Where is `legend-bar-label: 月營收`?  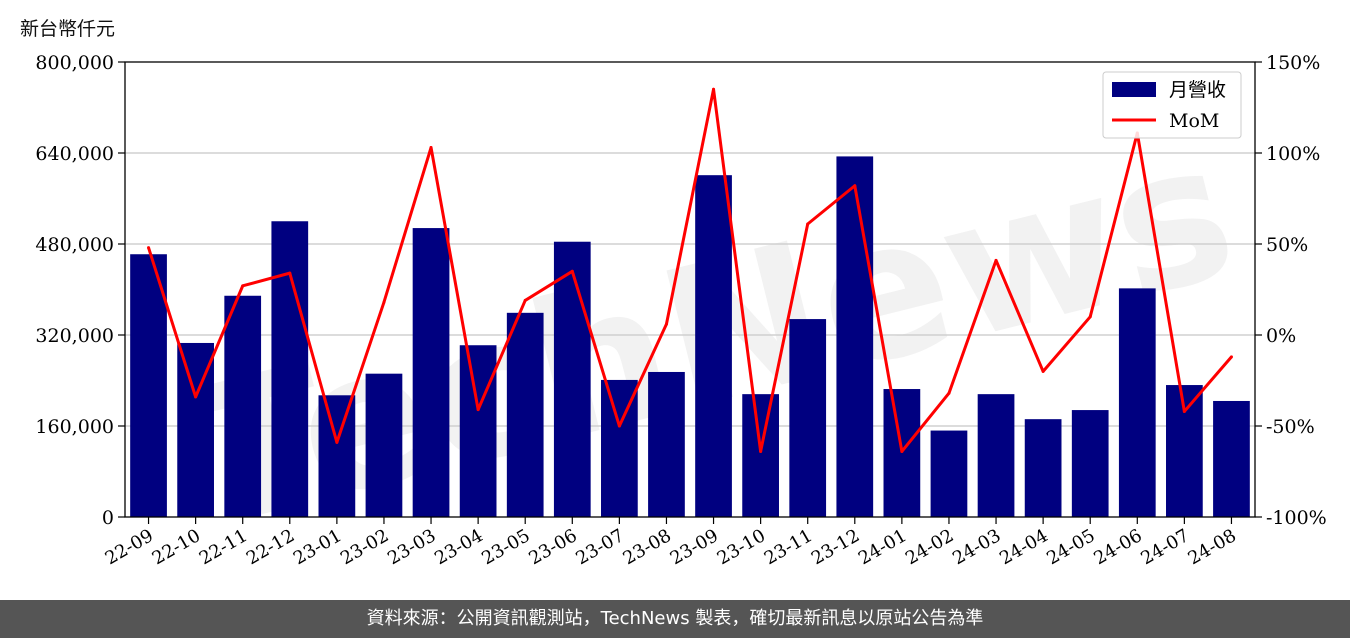 legend-bar-label: 月營收 is located at coordinates (1197, 90).